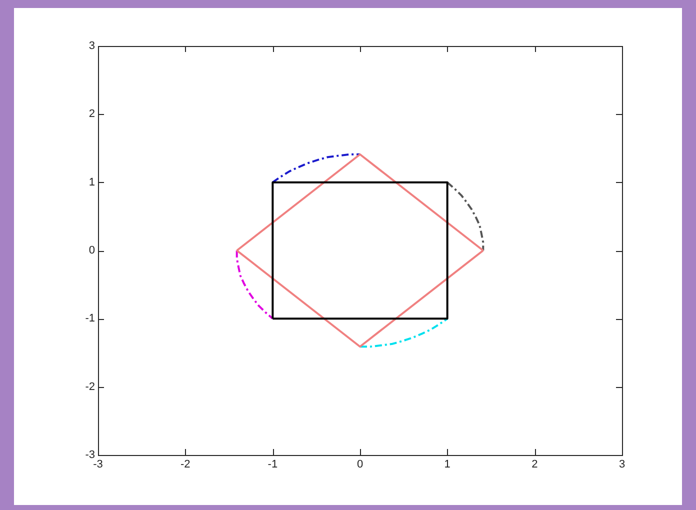 This screenshot has width=696, height=510. I want to click on x-tick-label: 0, so click(360, 464).